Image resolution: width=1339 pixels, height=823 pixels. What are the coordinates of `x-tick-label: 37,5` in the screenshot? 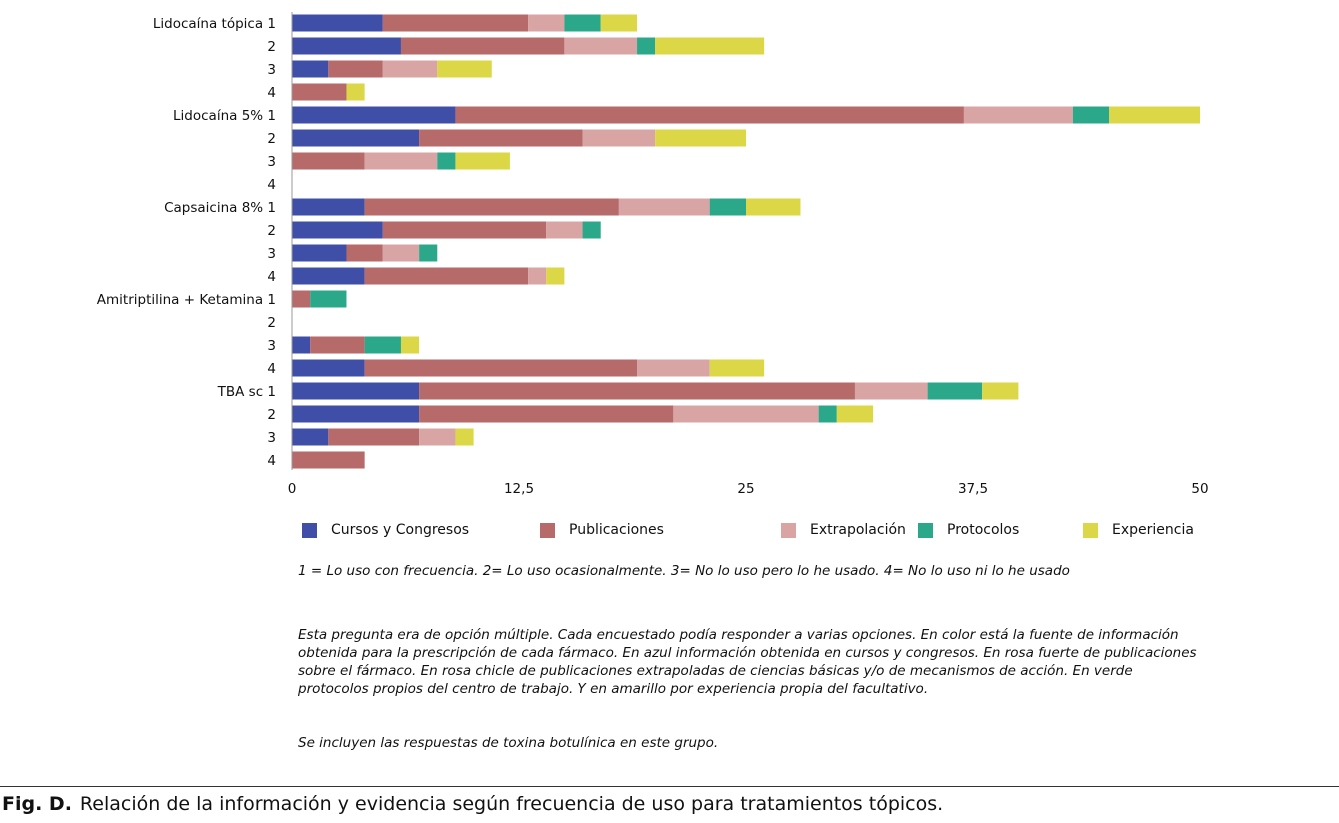 It's located at (973, 489).